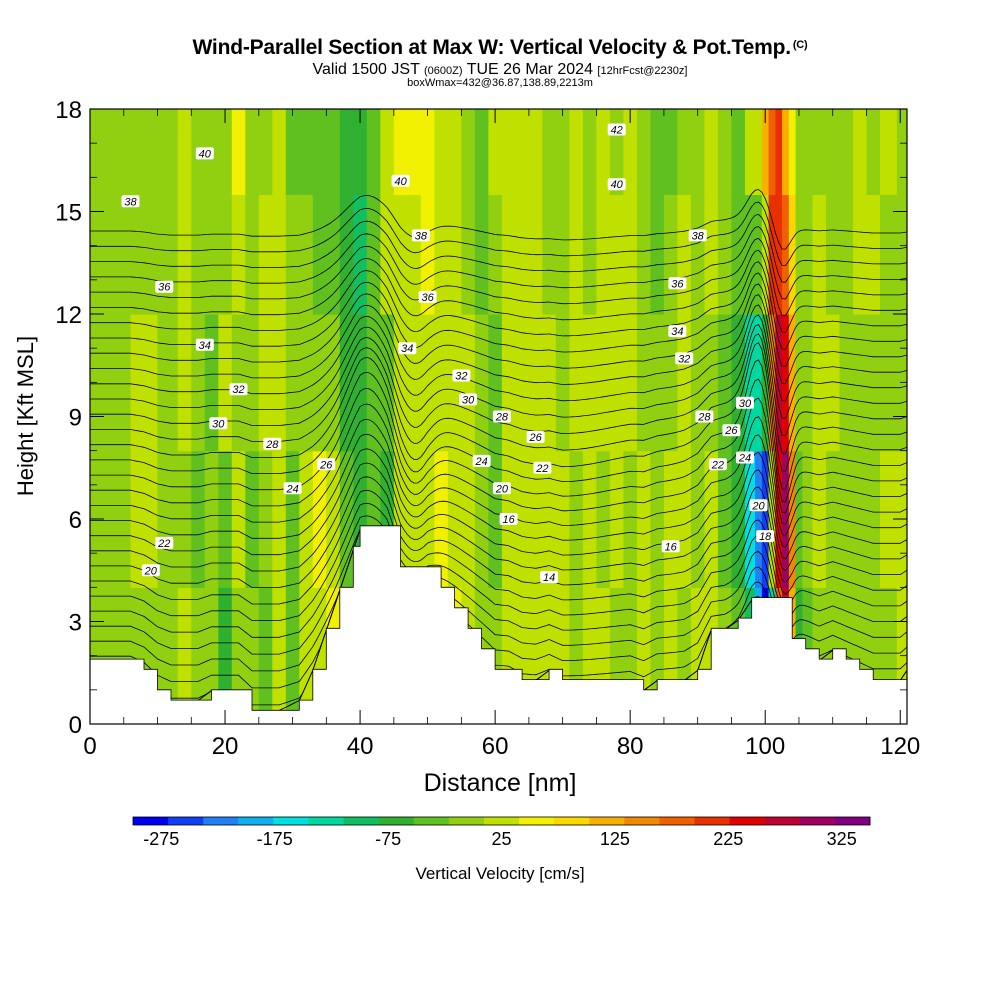 The height and width of the screenshot is (1000, 1000). I want to click on colorbar-tick-label: -275, so click(161, 839).